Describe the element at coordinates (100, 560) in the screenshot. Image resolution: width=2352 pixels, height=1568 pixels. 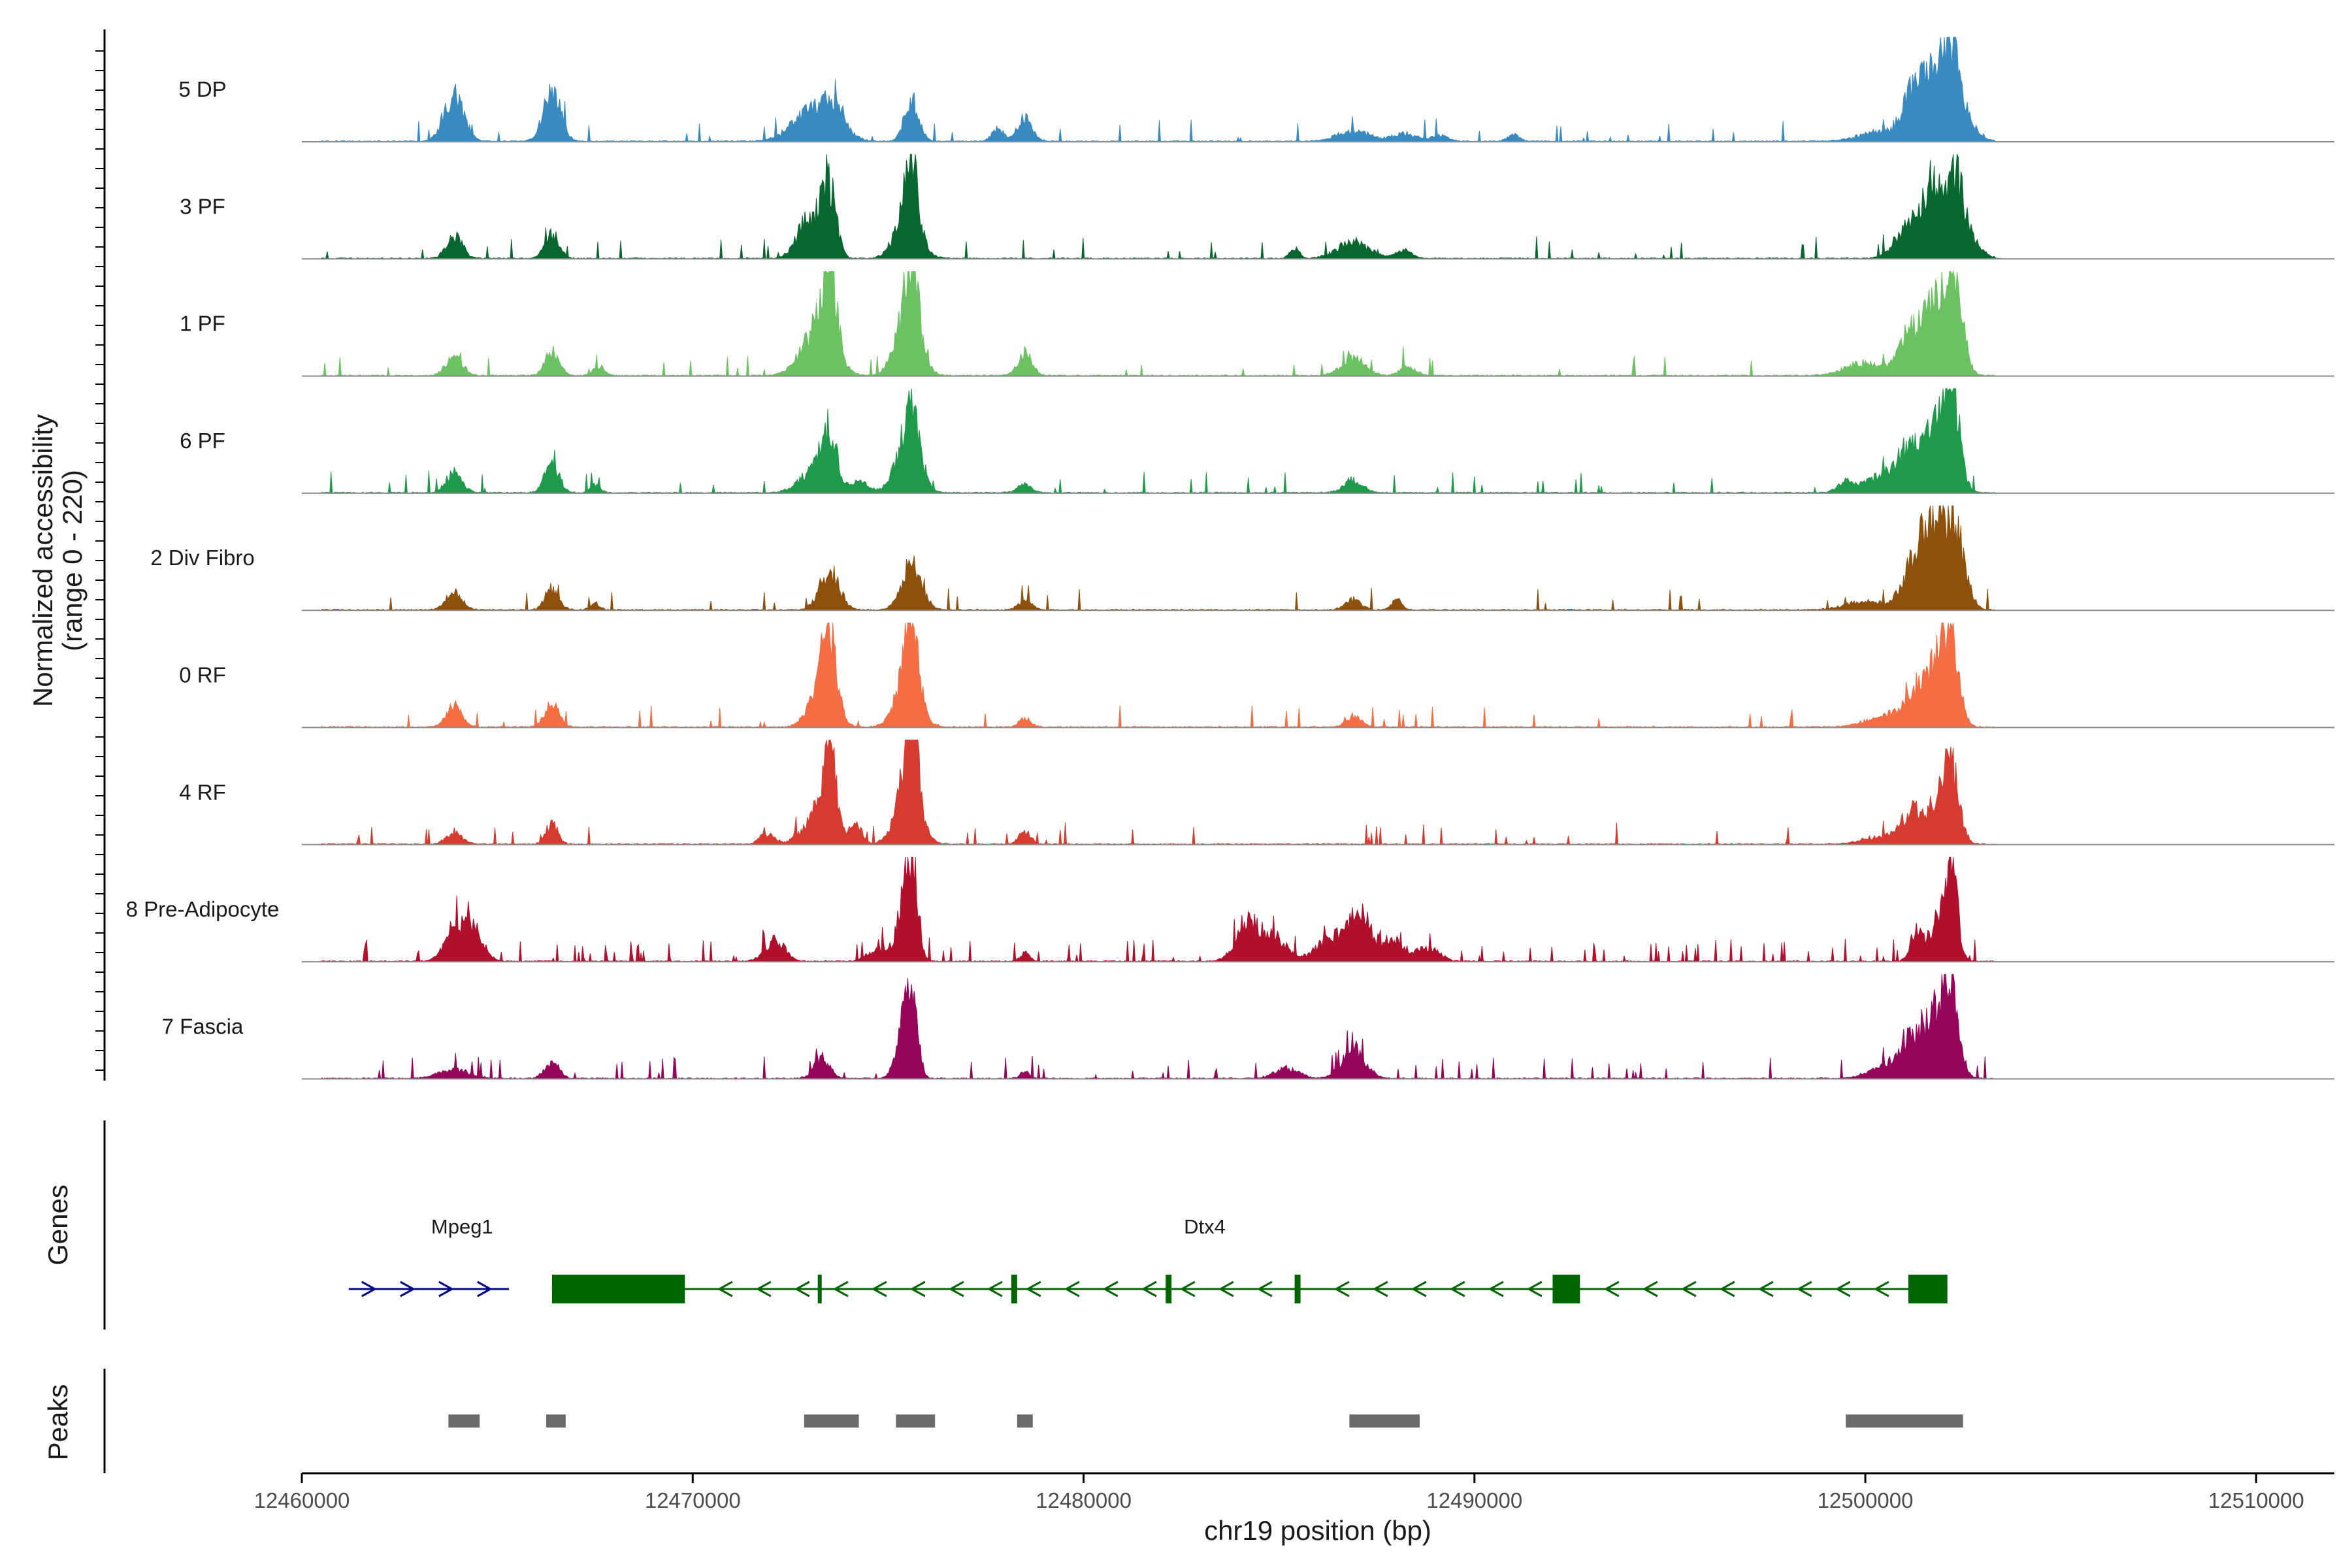
I see `coverage-y-ticks` at that location.